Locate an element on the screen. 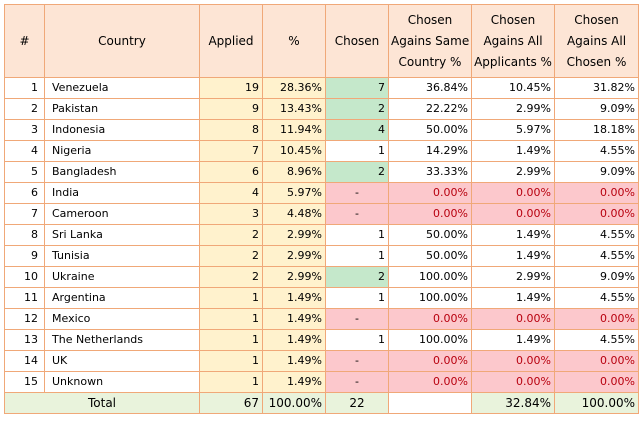 The width and height of the screenshot is (640, 424). total-row: Total 67 100.00% 22 32.84% 100.00% is located at coordinates (321, 403).